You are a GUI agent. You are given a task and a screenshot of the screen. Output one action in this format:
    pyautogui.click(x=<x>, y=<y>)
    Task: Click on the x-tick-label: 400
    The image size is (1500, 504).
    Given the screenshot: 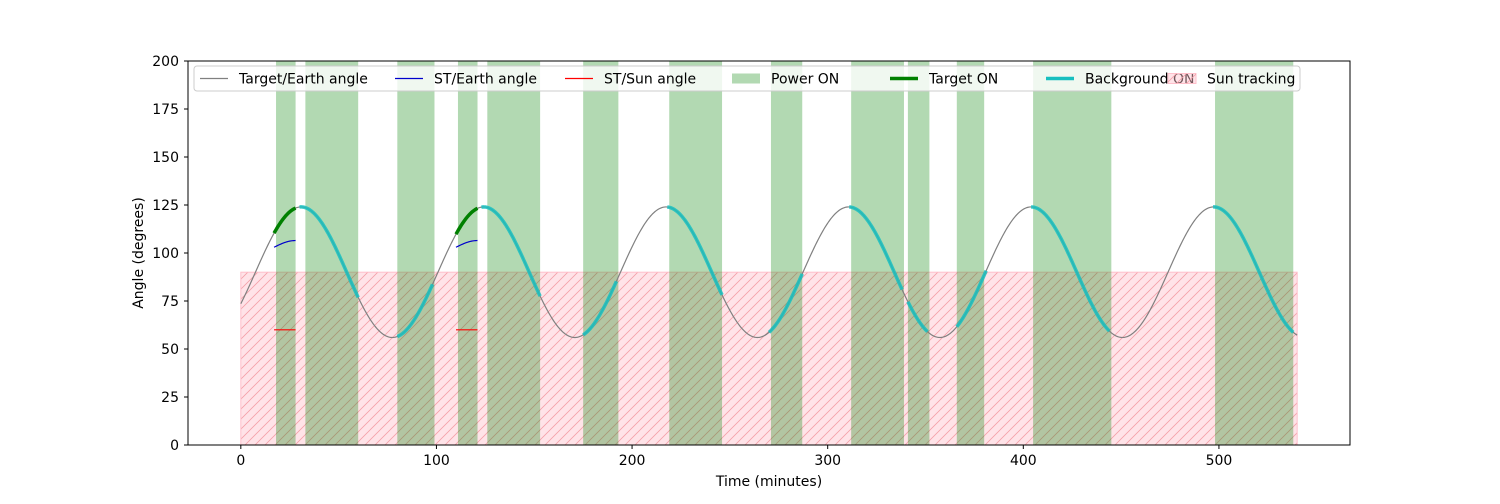 What is the action you would take?
    pyautogui.click(x=1023, y=461)
    